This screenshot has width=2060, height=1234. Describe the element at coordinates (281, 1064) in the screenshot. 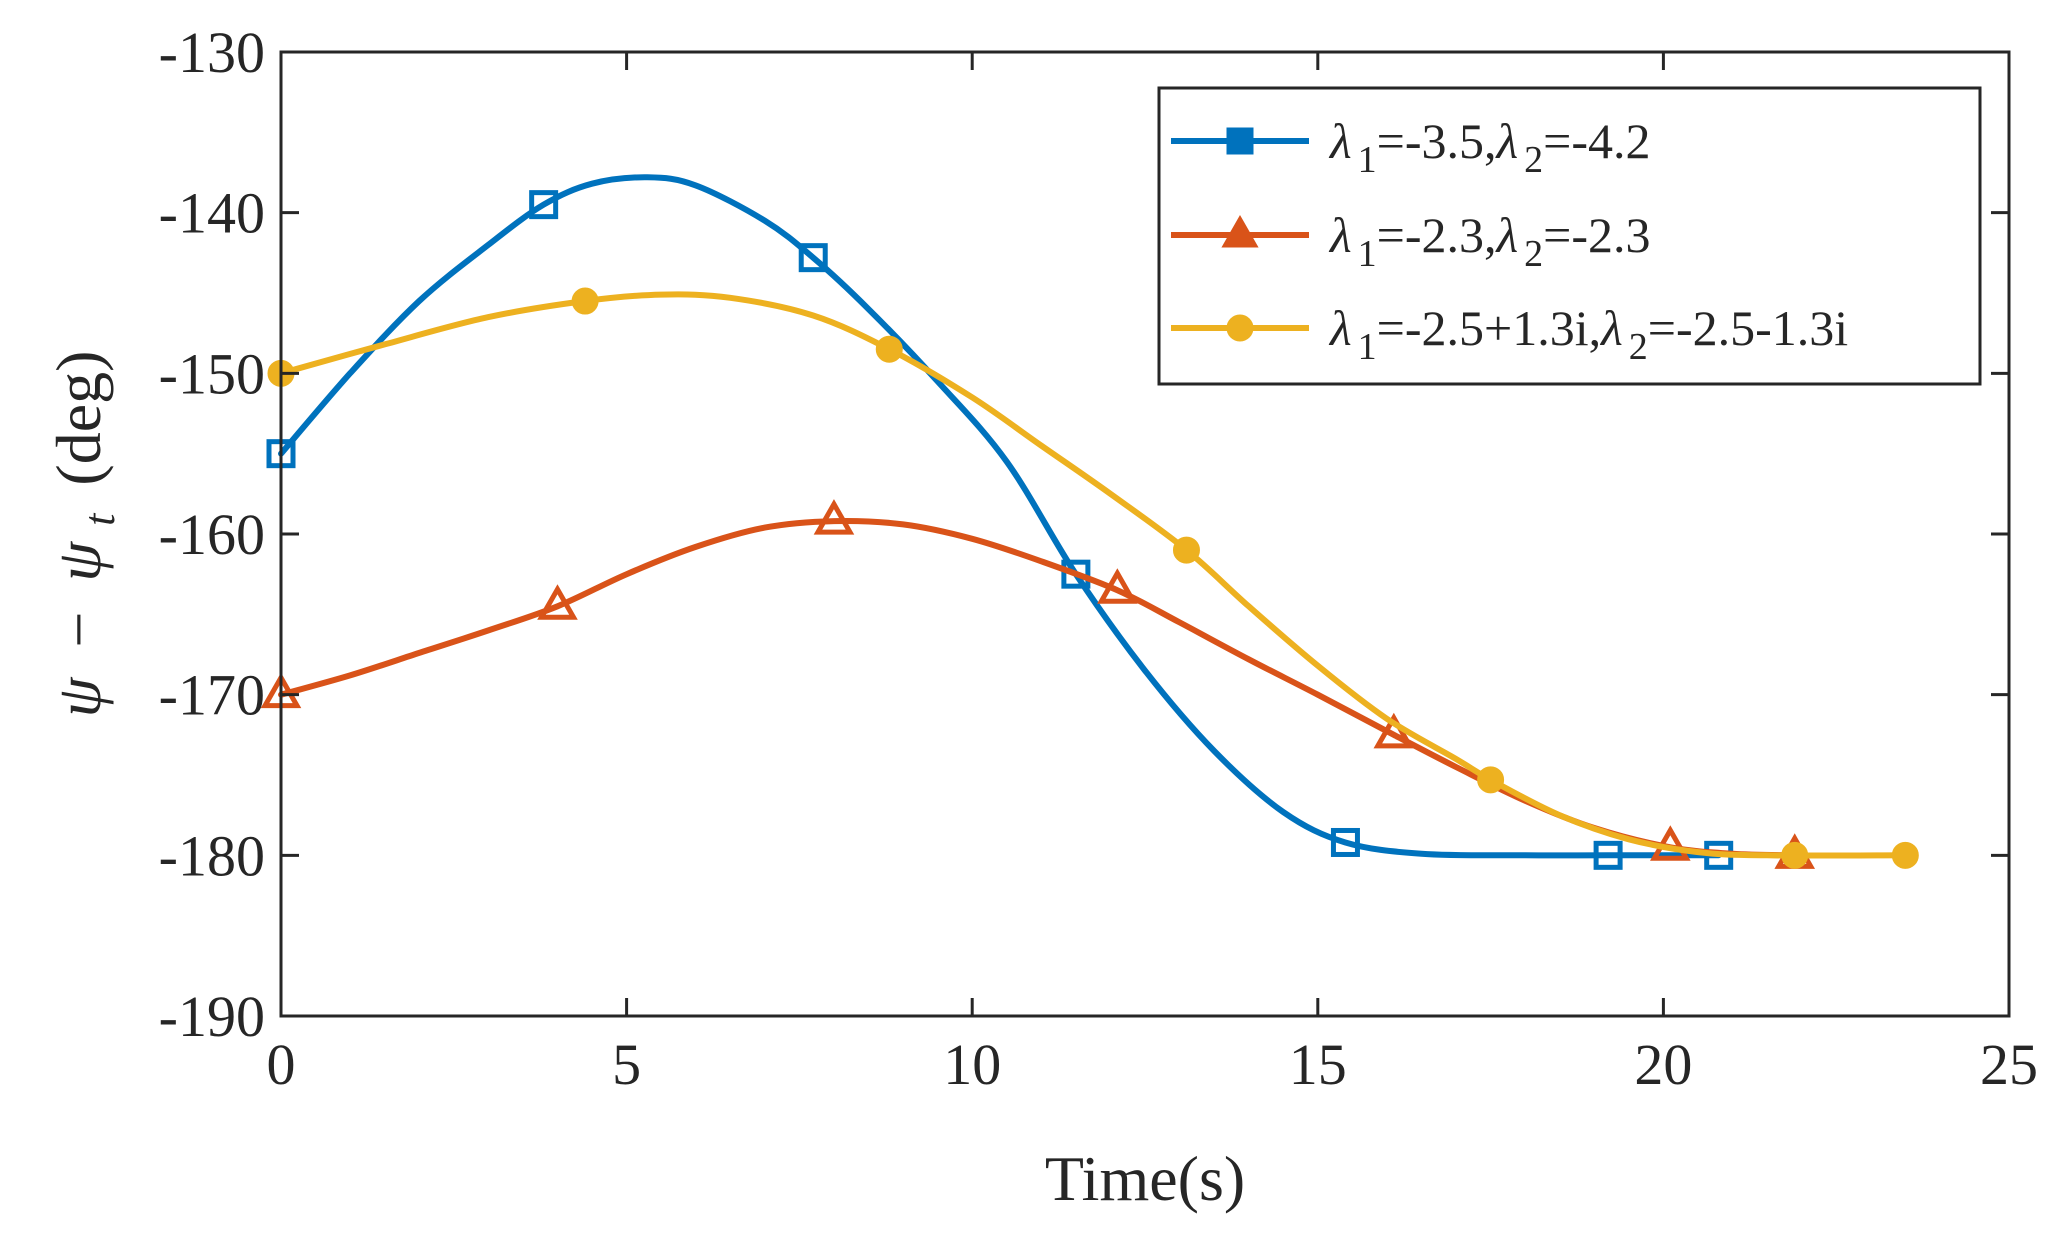

I see `x-tick-label: 0` at that location.